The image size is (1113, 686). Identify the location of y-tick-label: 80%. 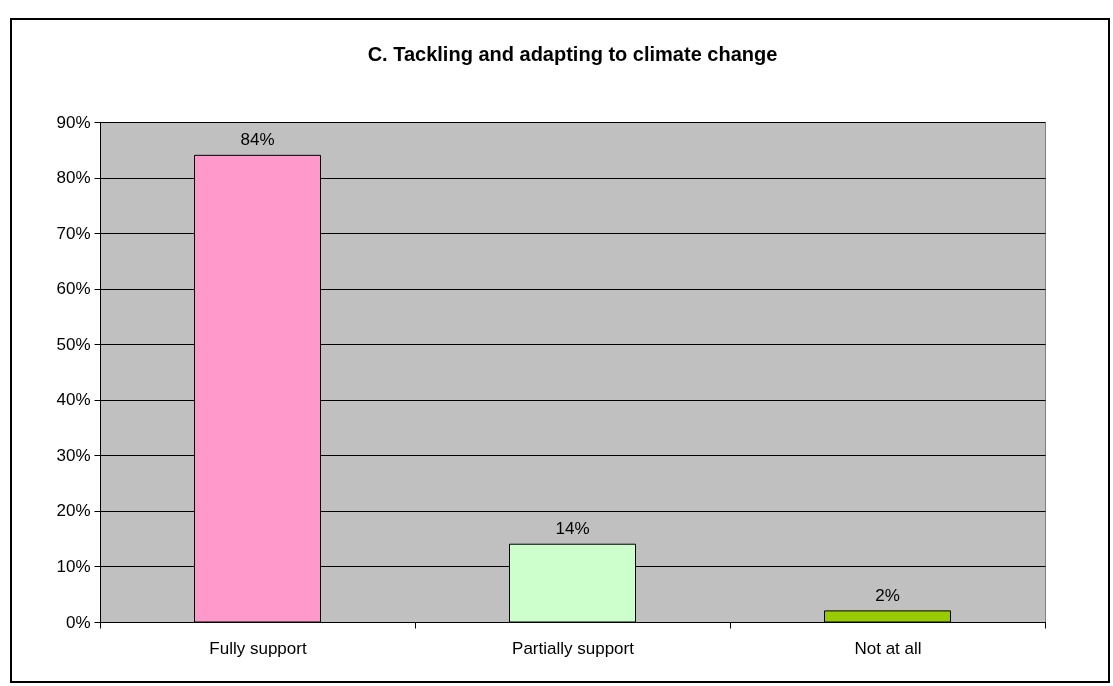
(73, 178).